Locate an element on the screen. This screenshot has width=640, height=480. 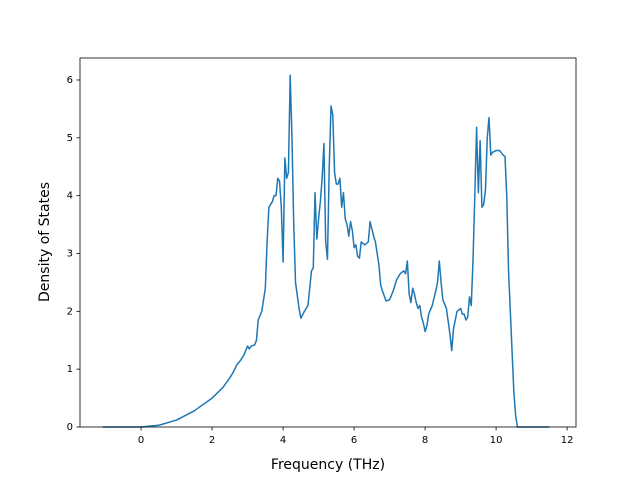
x-axis-label: Frequency (THz) is located at coordinates (328, 465).